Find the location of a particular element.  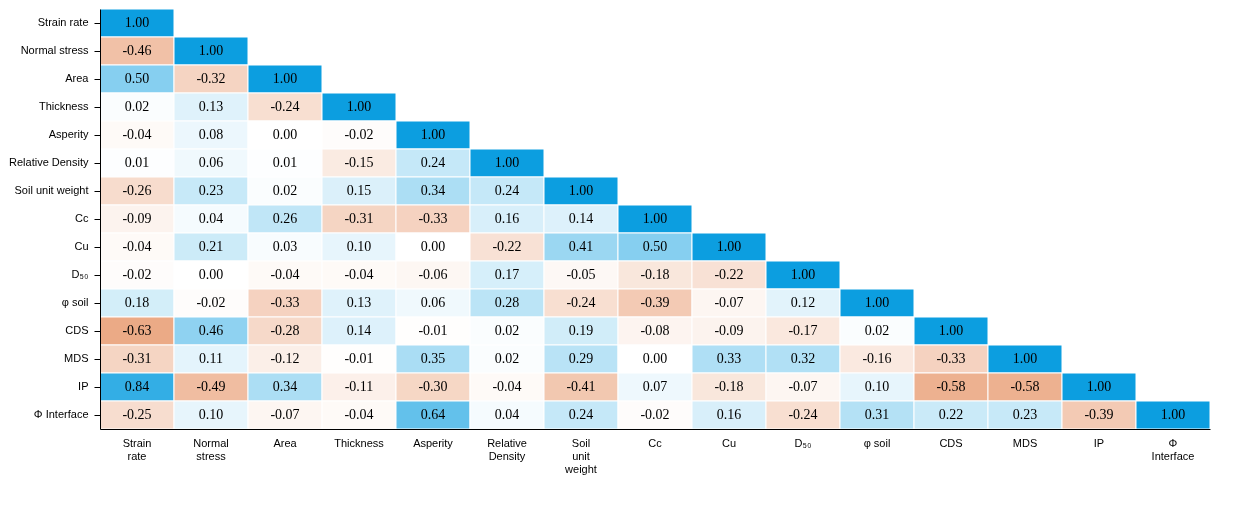

data-label: 0.14 is located at coordinates (359, 330).